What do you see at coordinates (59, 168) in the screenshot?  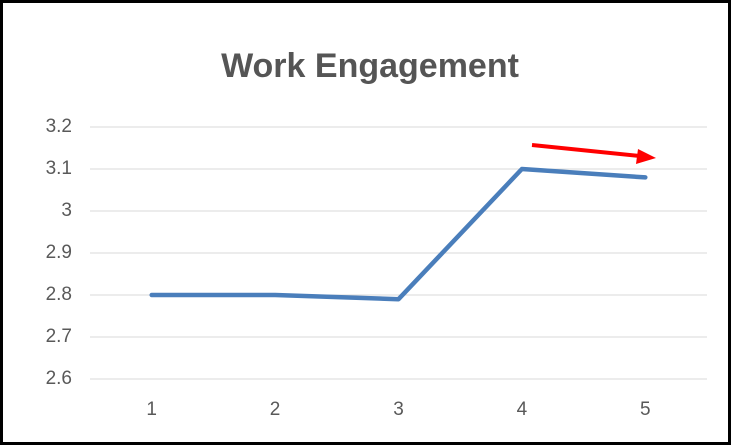 I see `y-tick-label: 3.1` at bounding box center [59, 168].